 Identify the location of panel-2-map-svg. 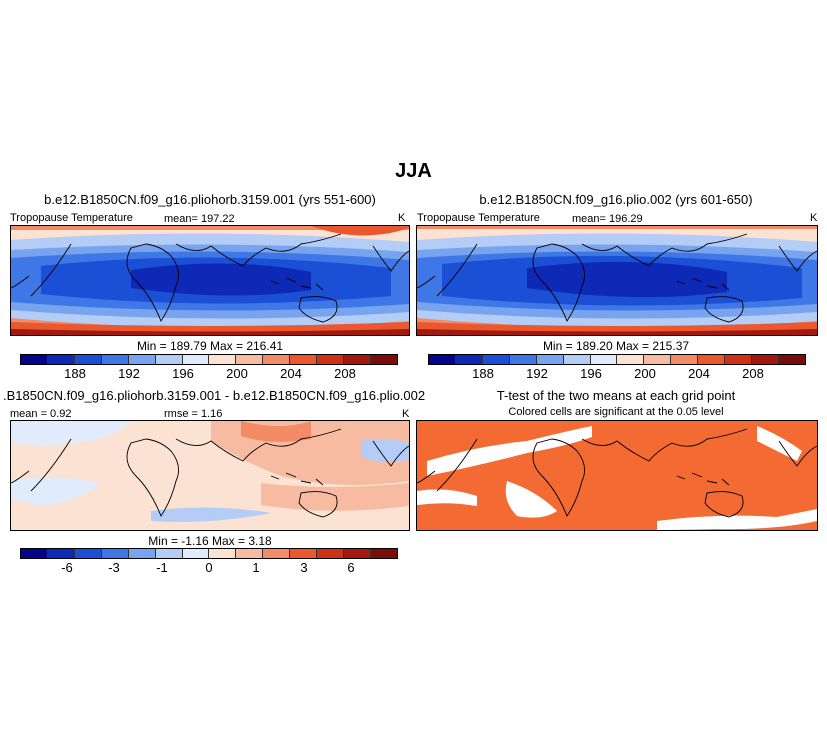
(617, 280).